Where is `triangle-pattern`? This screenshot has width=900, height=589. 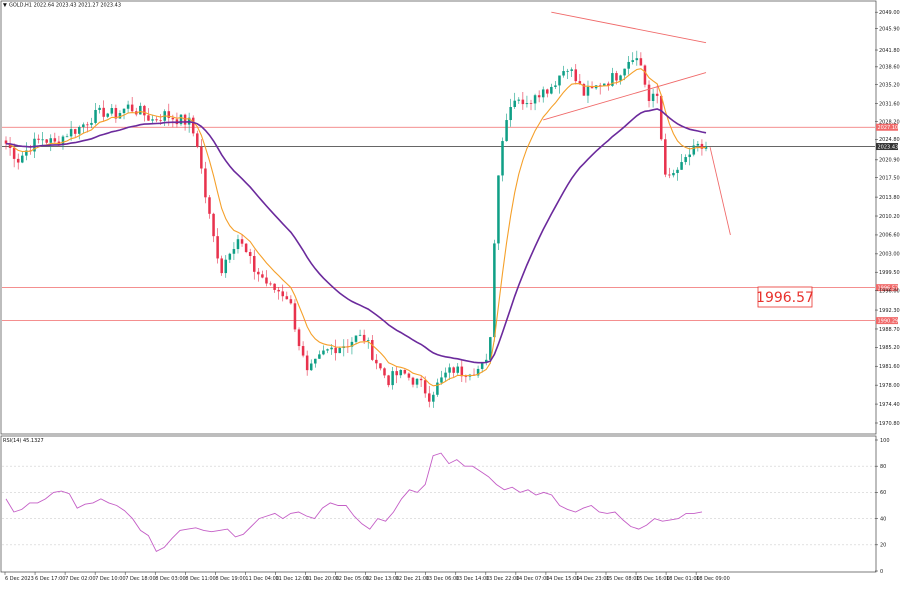 triangle-pattern is located at coordinates (637, 123).